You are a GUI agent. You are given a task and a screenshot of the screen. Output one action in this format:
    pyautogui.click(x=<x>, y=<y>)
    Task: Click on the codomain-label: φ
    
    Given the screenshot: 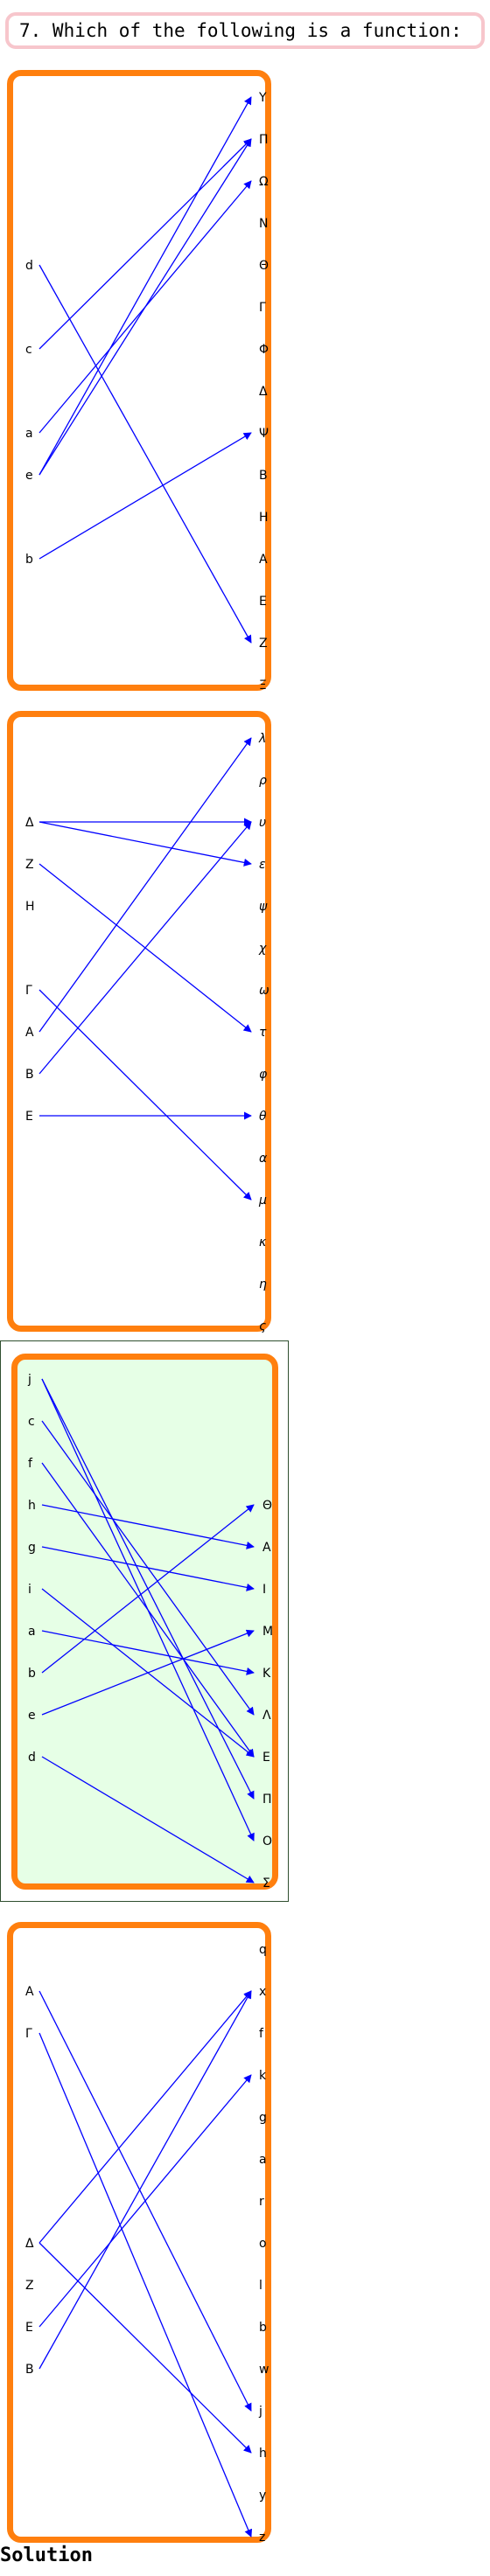 What is the action you would take?
    pyautogui.click(x=263, y=1075)
    